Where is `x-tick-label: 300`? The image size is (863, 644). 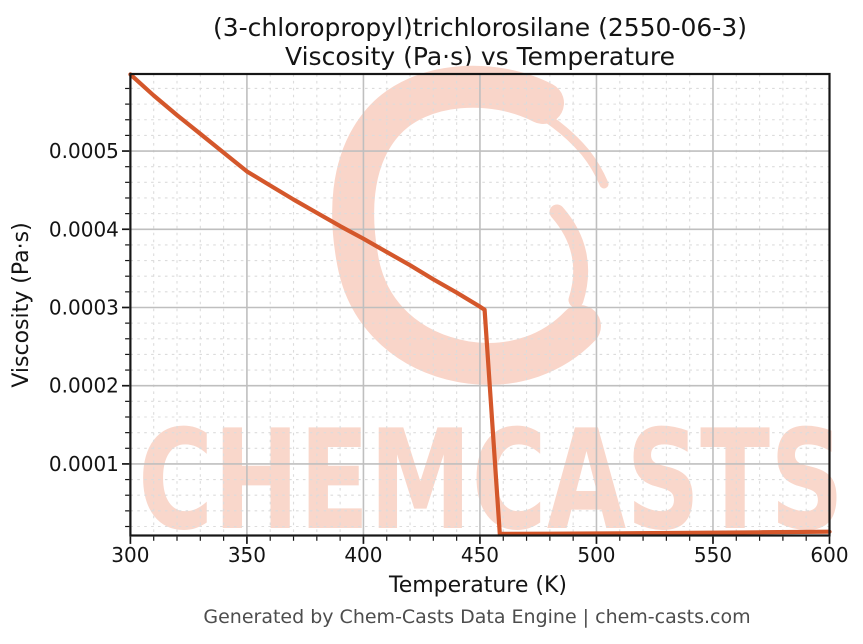
x-tick-label: 300 is located at coordinates (130, 555).